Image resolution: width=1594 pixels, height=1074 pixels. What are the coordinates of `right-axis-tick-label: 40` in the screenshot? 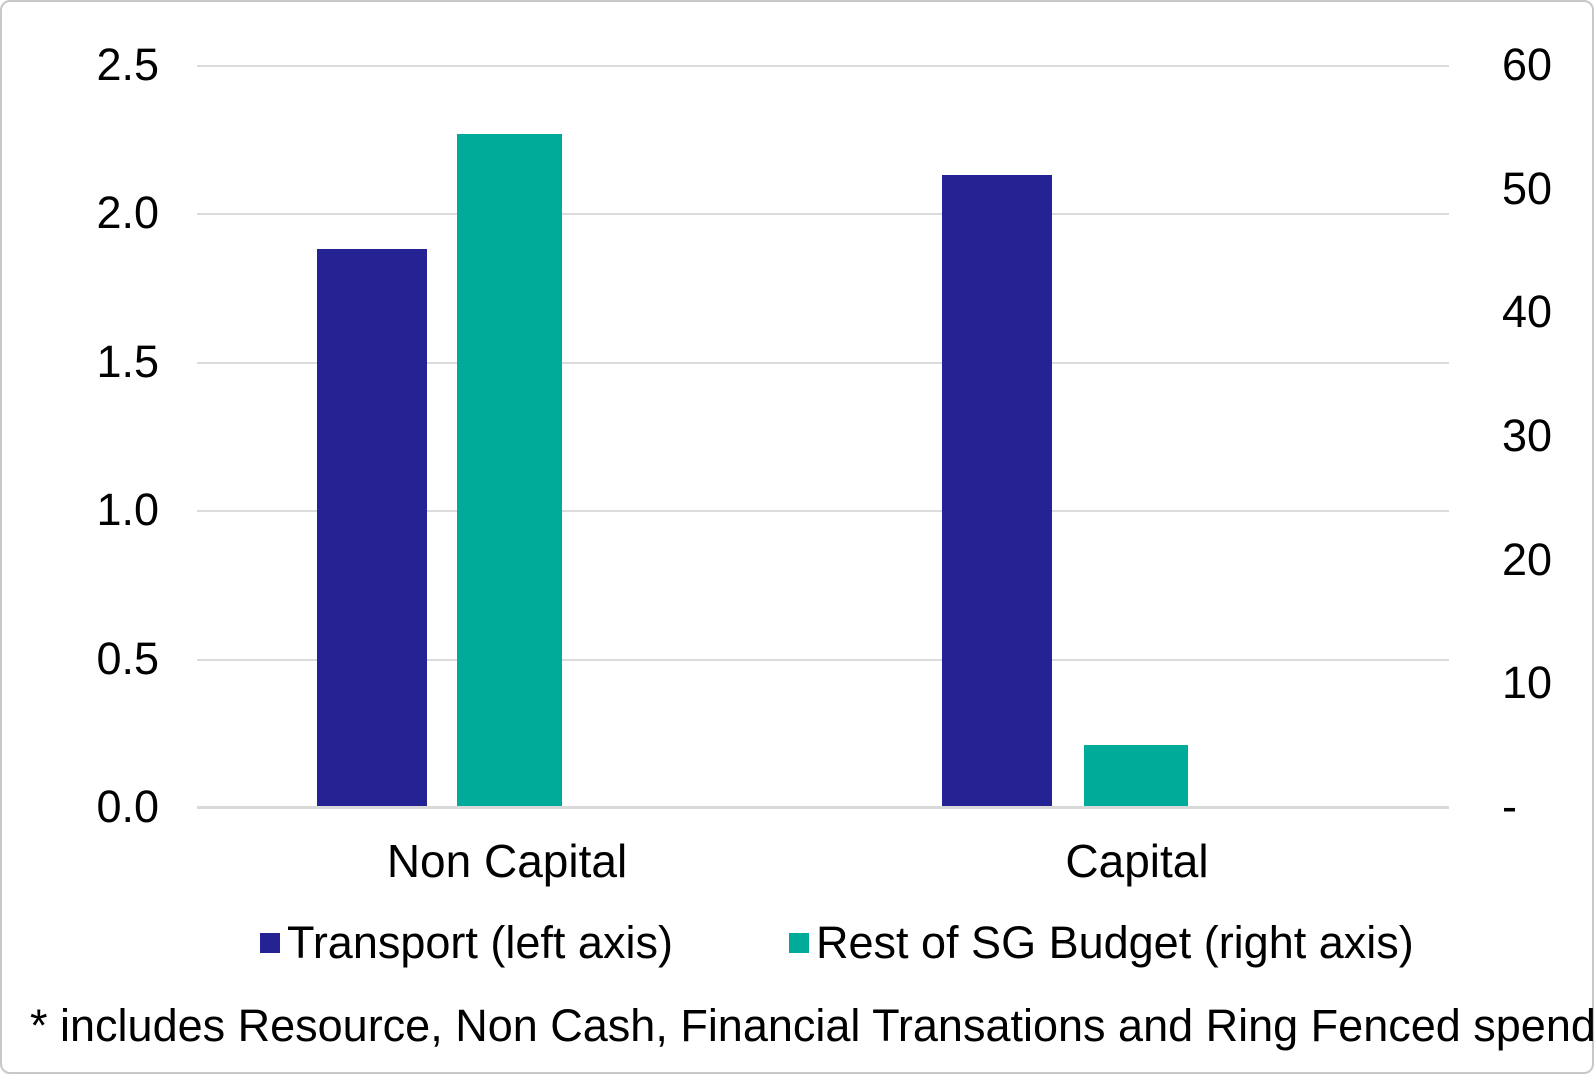 It's located at (1527, 311).